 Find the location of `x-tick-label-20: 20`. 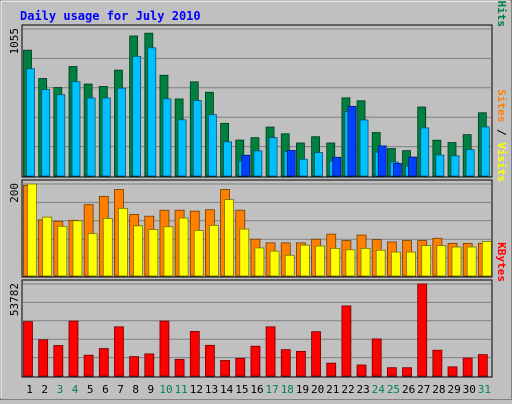

x-tick-label-20: 20 is located at coordinates (317, 389).